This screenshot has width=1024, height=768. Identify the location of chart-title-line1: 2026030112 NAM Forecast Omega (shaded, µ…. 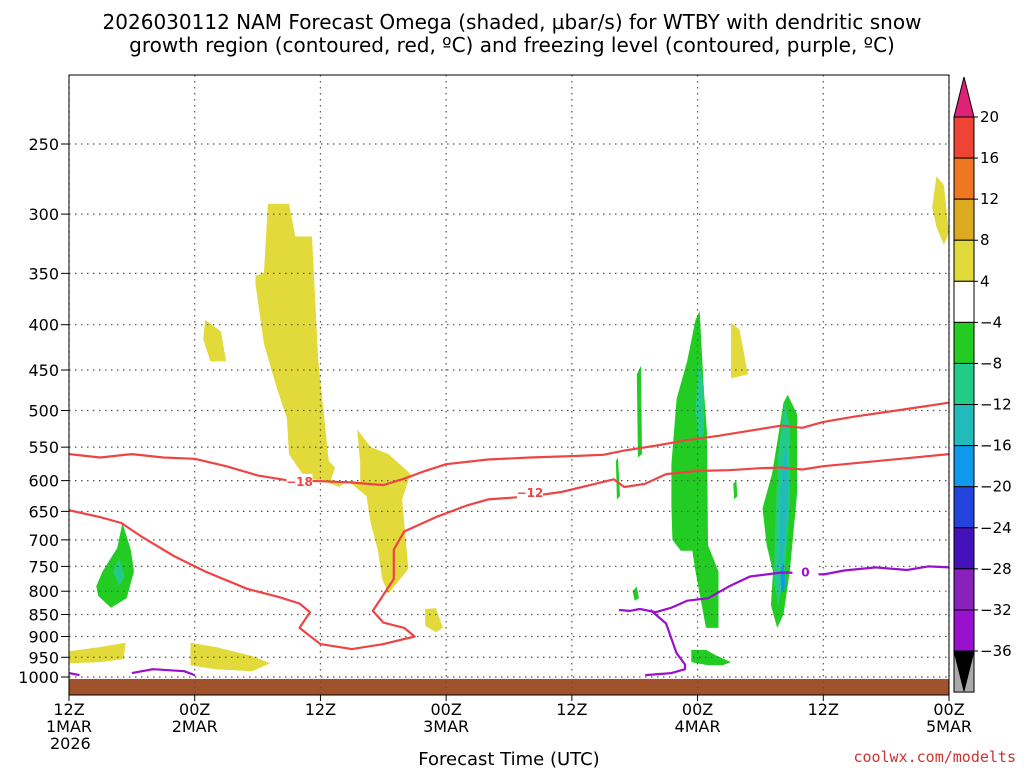
(512, 22).